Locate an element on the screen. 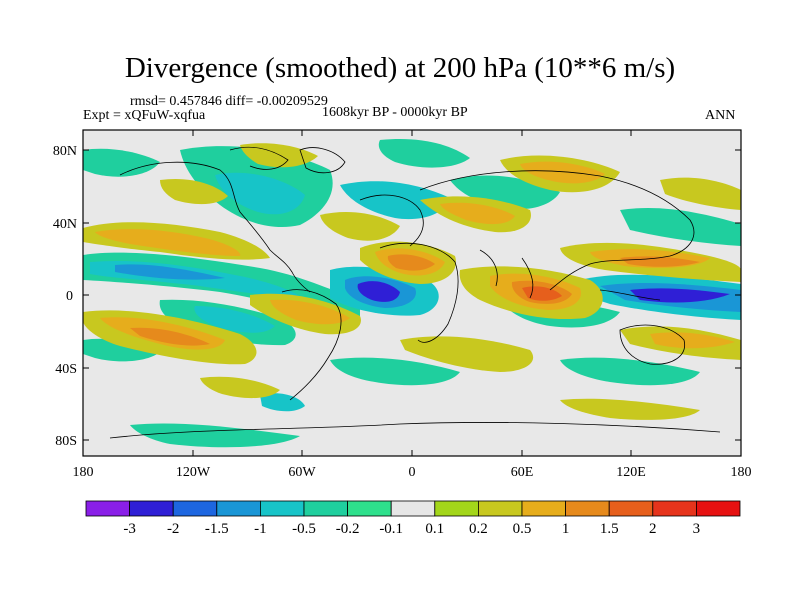 The height and width of the screenshot is (600, 800). antarctica-coast is located at coordinates (415, 430).